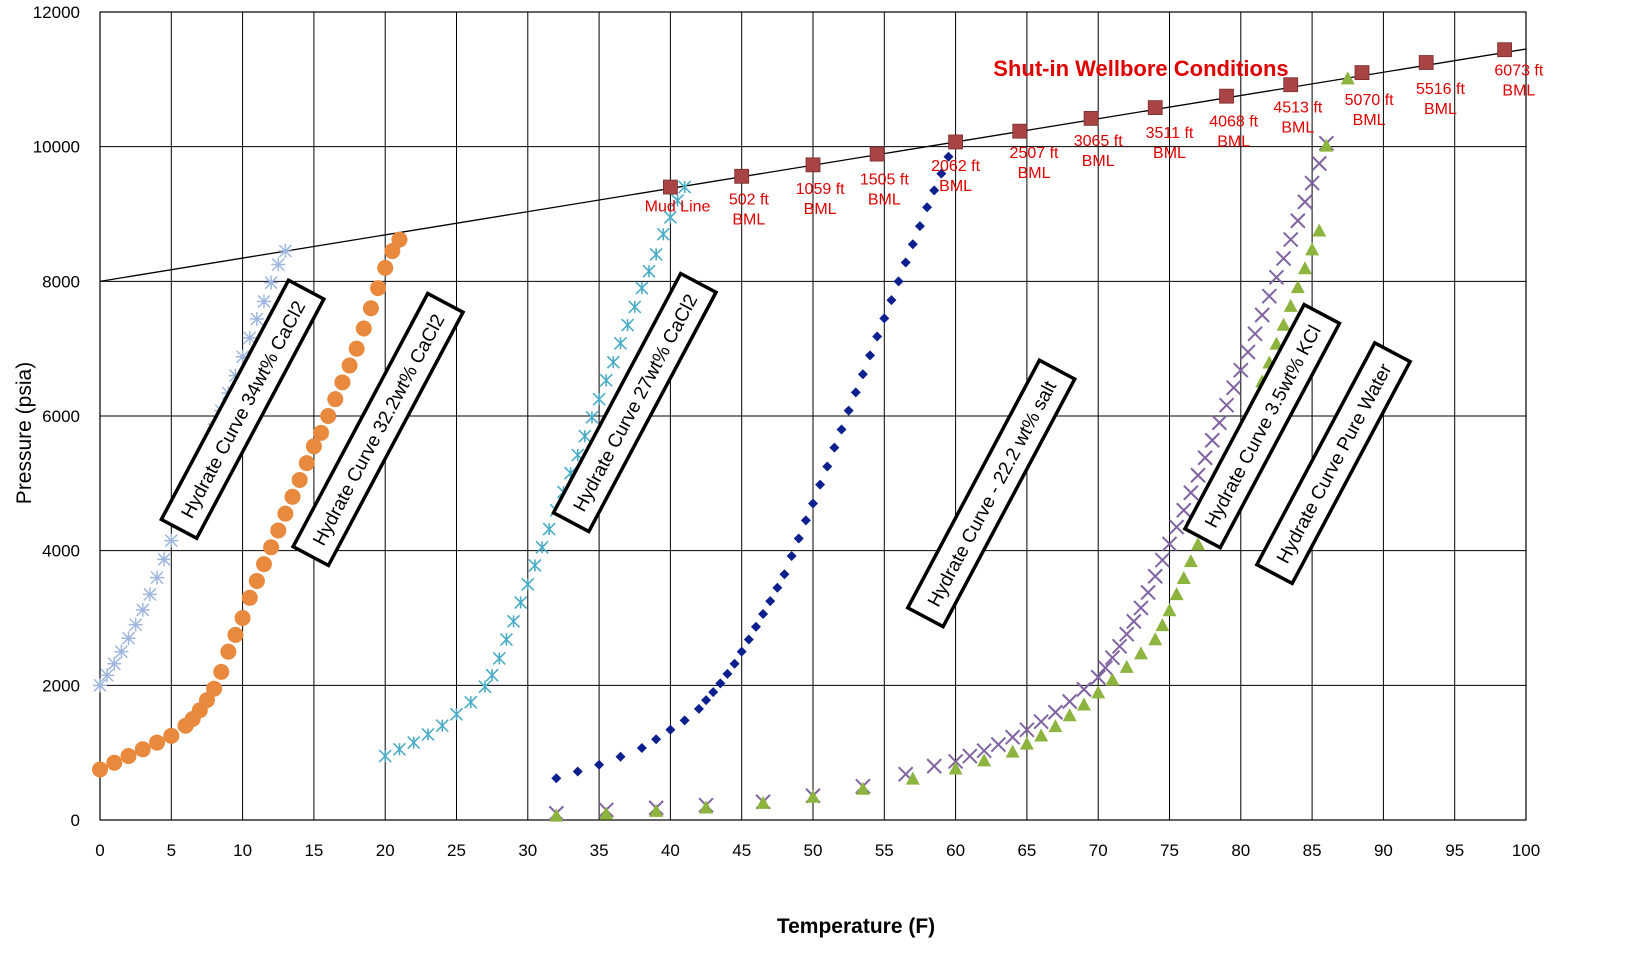 The width and height of the screenshot is (1626, 972). Describe the element at coordinates (741, 850) in the screenshot. I see `x-tick-label-9: 45` at that location.